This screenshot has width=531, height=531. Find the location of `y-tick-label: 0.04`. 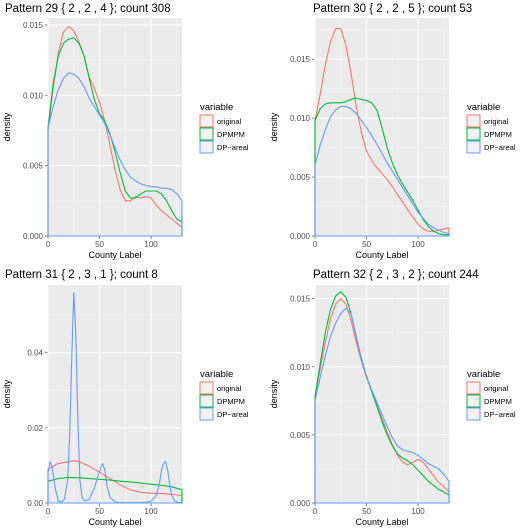

y-tick-label: 0.04 is located at coordinates (35, 353).